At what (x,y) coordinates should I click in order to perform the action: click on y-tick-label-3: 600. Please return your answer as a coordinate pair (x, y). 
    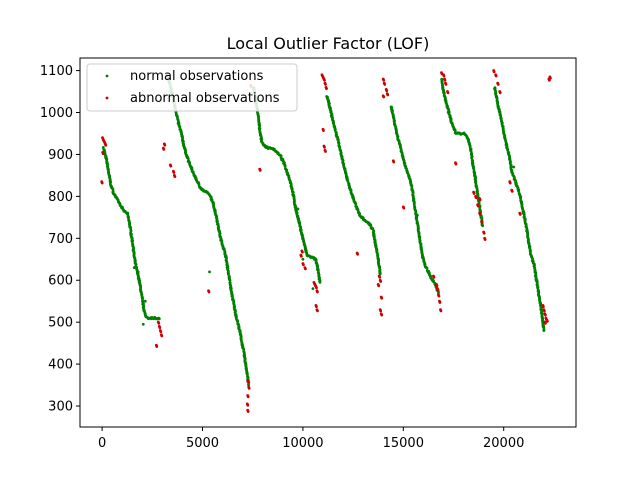
    Looking at the image, I should click on (60, 281).